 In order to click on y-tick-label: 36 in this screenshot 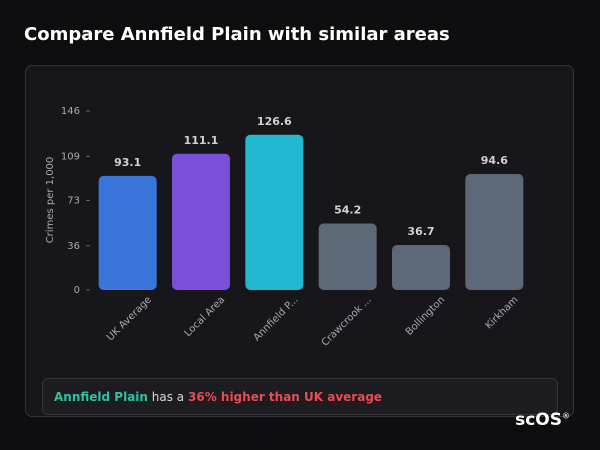, I will do `click(73, 246)`.